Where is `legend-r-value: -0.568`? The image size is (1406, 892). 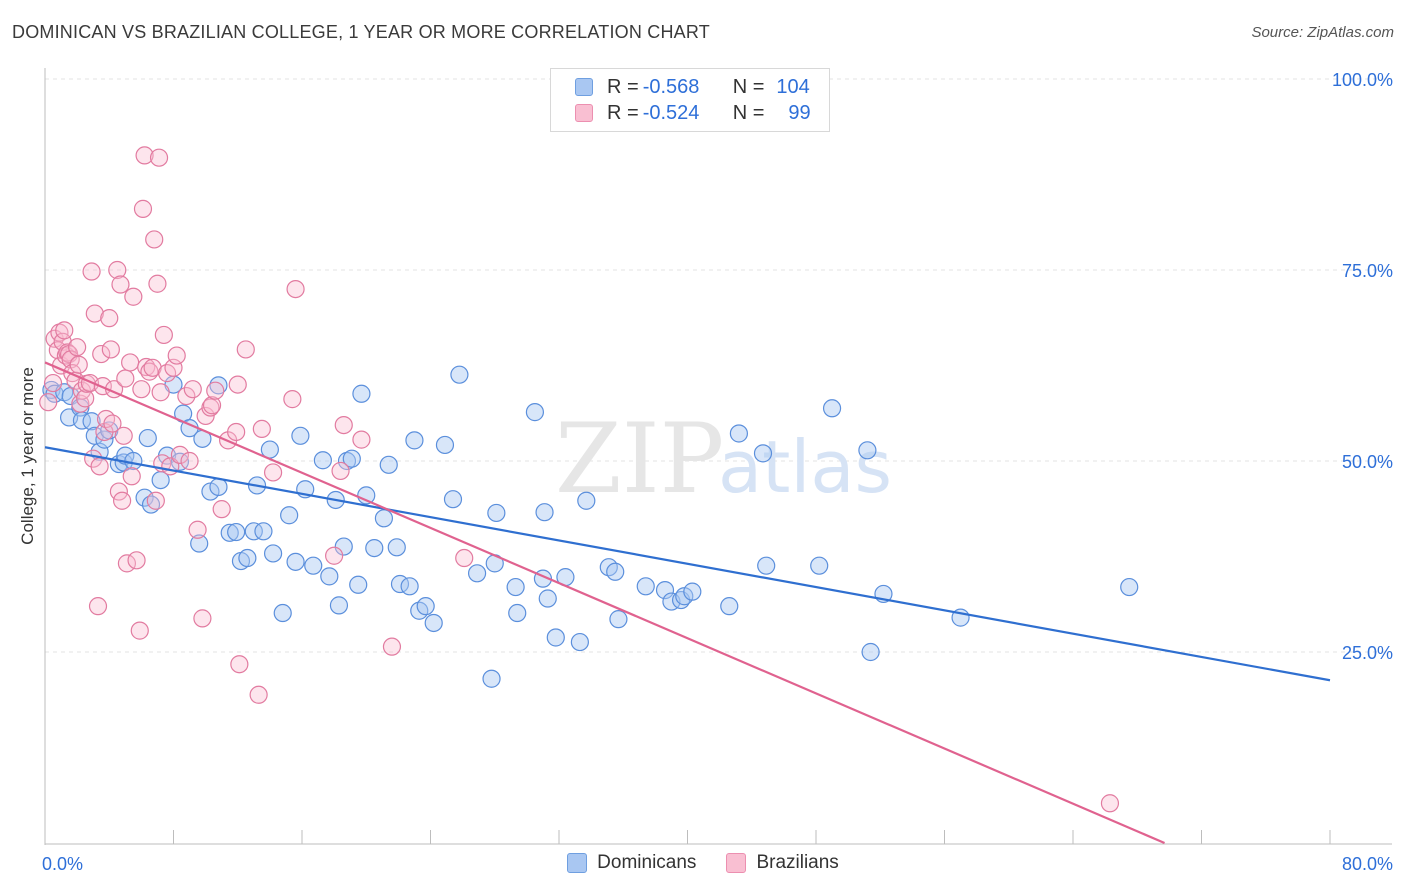 legend-r-value: -0.568 is located at coordinates (671, 86).